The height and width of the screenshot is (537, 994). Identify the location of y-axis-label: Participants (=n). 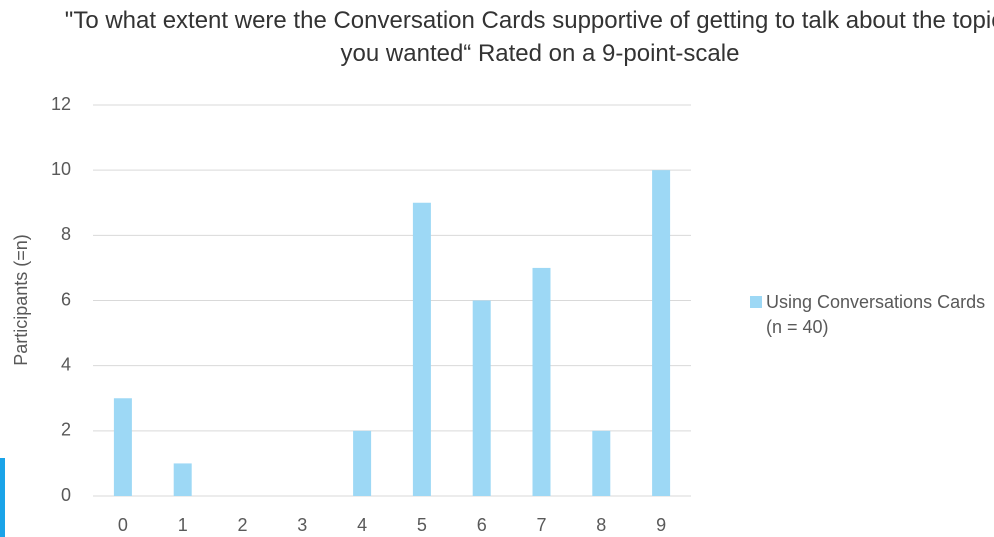
(21, 300).